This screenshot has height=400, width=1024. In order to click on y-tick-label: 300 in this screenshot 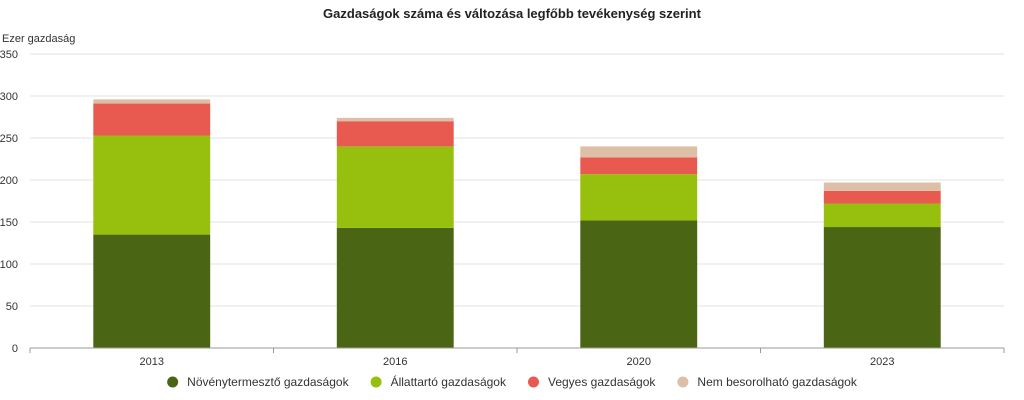, I will do `click(9, 97)`.